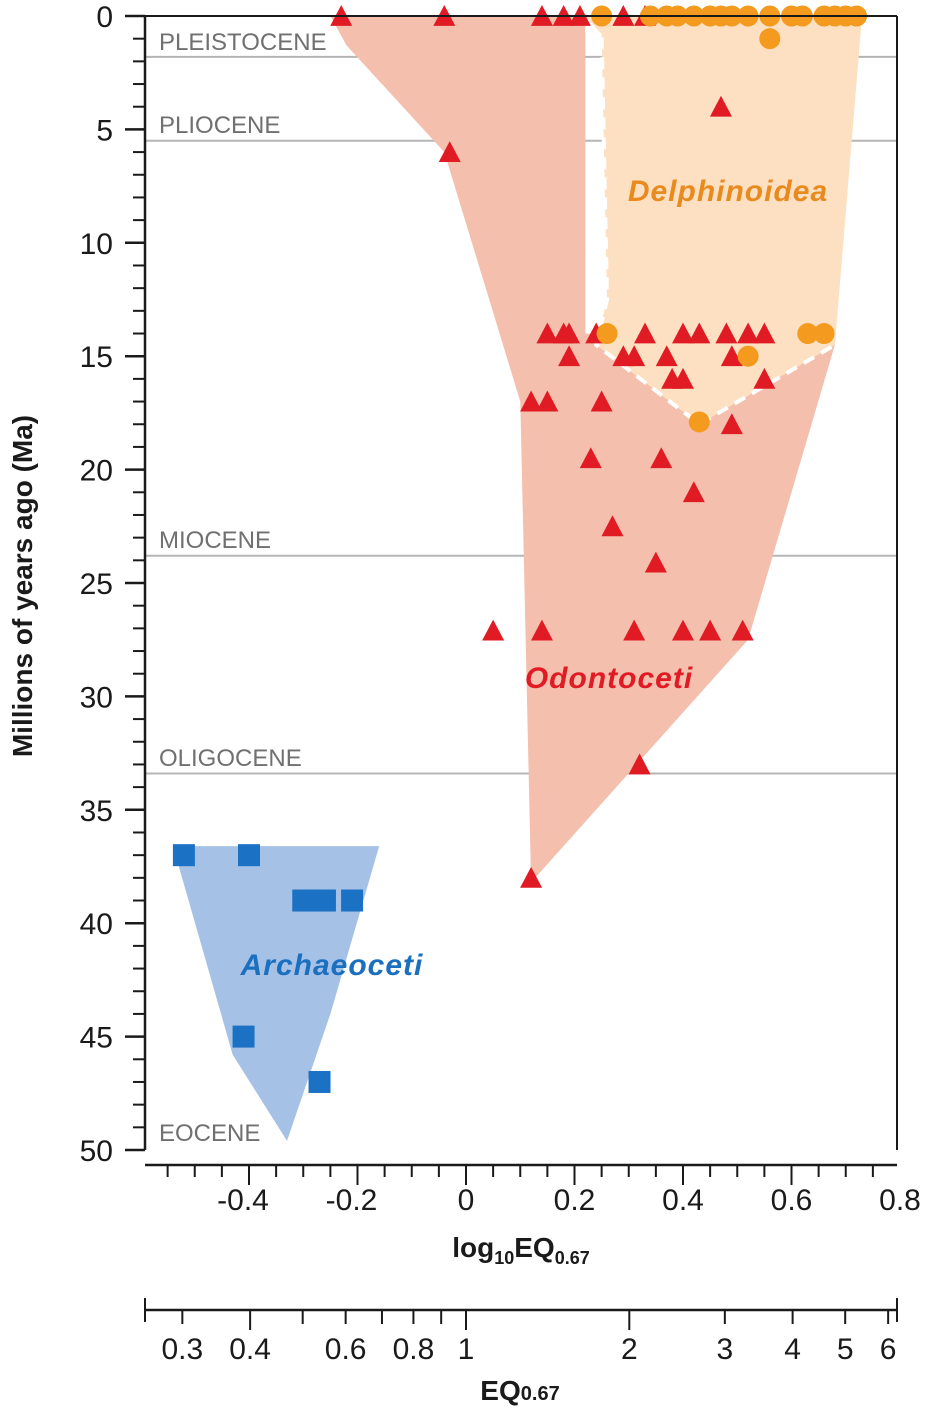  I want to click on y-axis-title: Millions of years ago (Ma), so click(22, 586).